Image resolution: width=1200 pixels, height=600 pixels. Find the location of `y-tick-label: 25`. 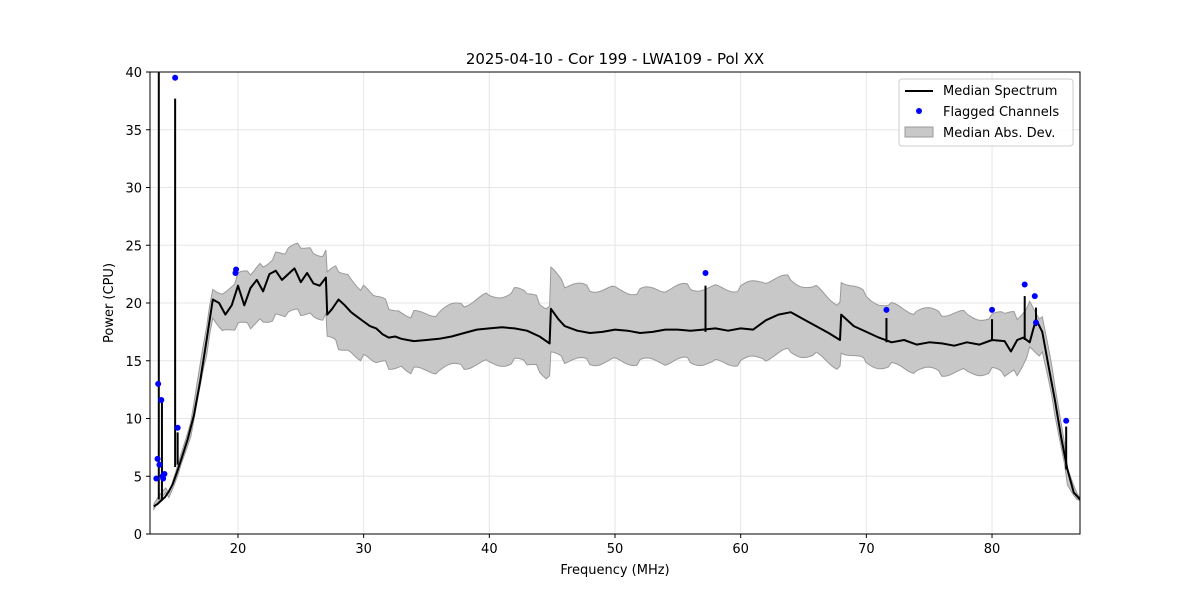

y-tick-label: 25 is located at coordinates (133, 246).